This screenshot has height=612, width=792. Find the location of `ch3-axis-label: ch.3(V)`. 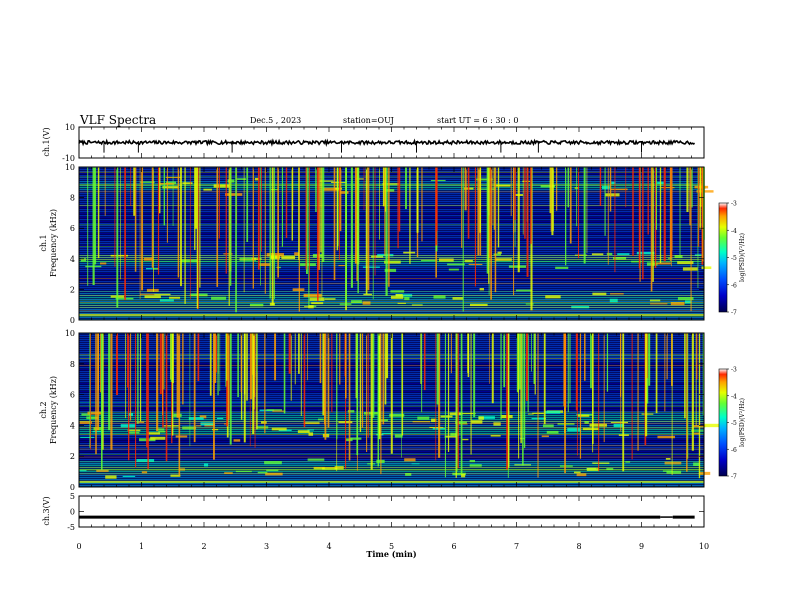

ch3-axis-label: ch.3(V) is located at coordinates (46, 510).